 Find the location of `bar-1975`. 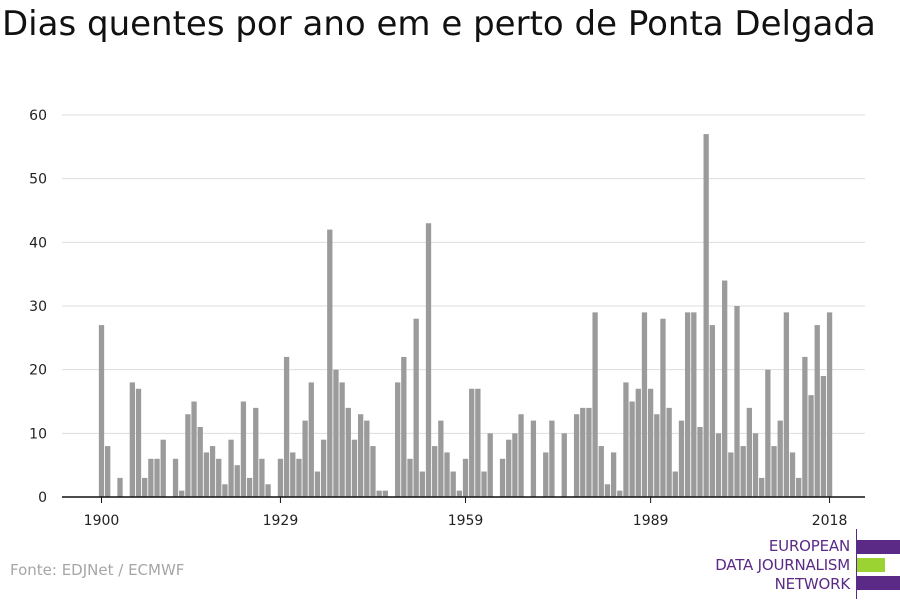

bar-1975 is located at coordinates (564, 465).